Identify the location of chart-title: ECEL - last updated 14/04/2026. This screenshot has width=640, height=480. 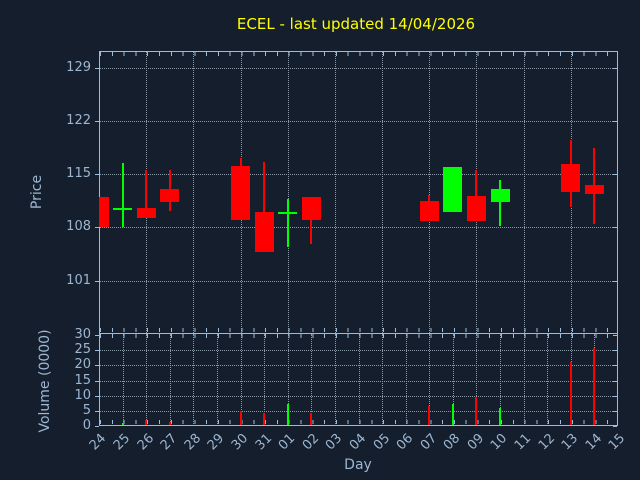
(356, 24).